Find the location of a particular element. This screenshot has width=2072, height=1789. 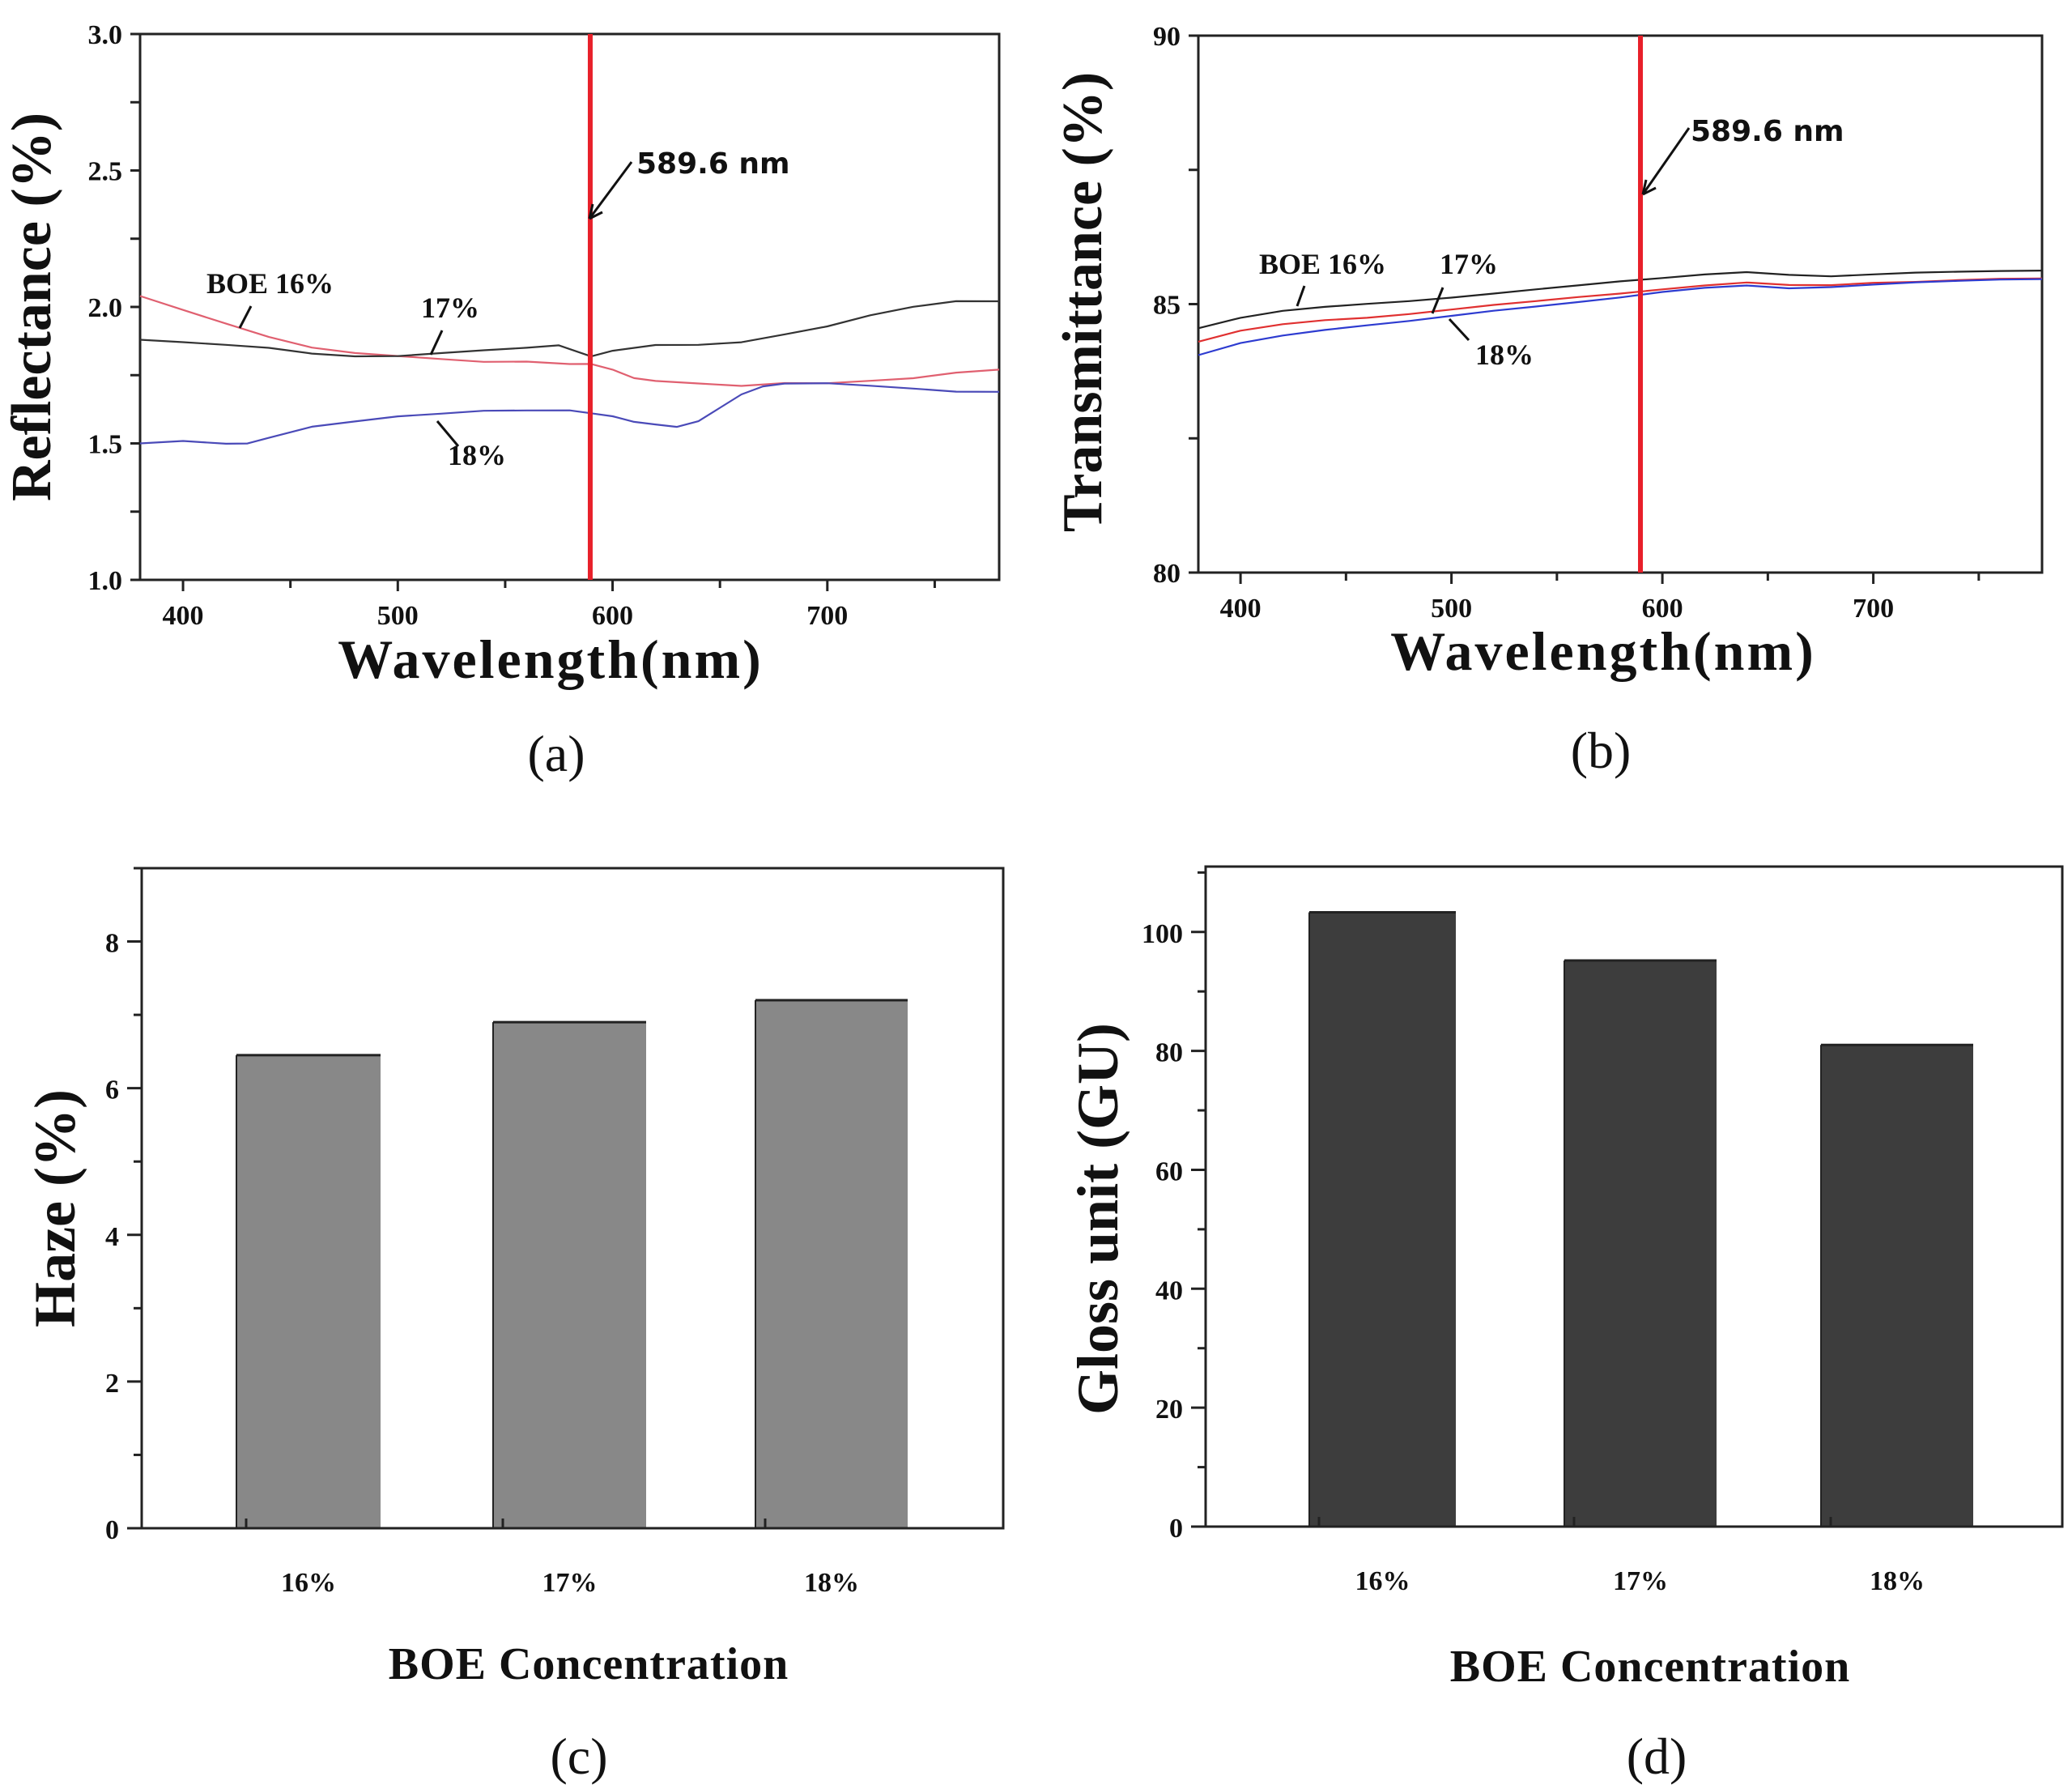

y-tick-label: 20 is located at coordinates (1169, 1410).